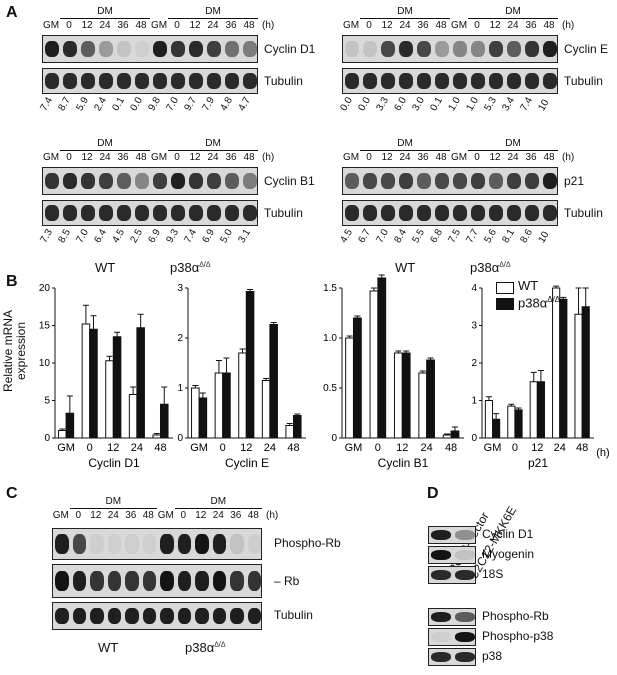 The height and width of the screenshot is (675, 617). I want to click on p21-lane-label: 12, so click(495, 157).